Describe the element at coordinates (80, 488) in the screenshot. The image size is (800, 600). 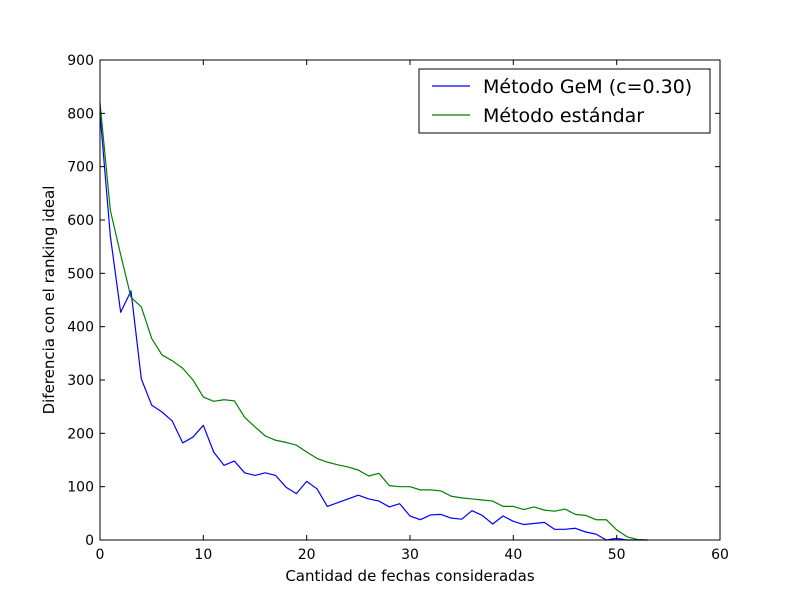
I see `y-tick-label: 100` at that location.